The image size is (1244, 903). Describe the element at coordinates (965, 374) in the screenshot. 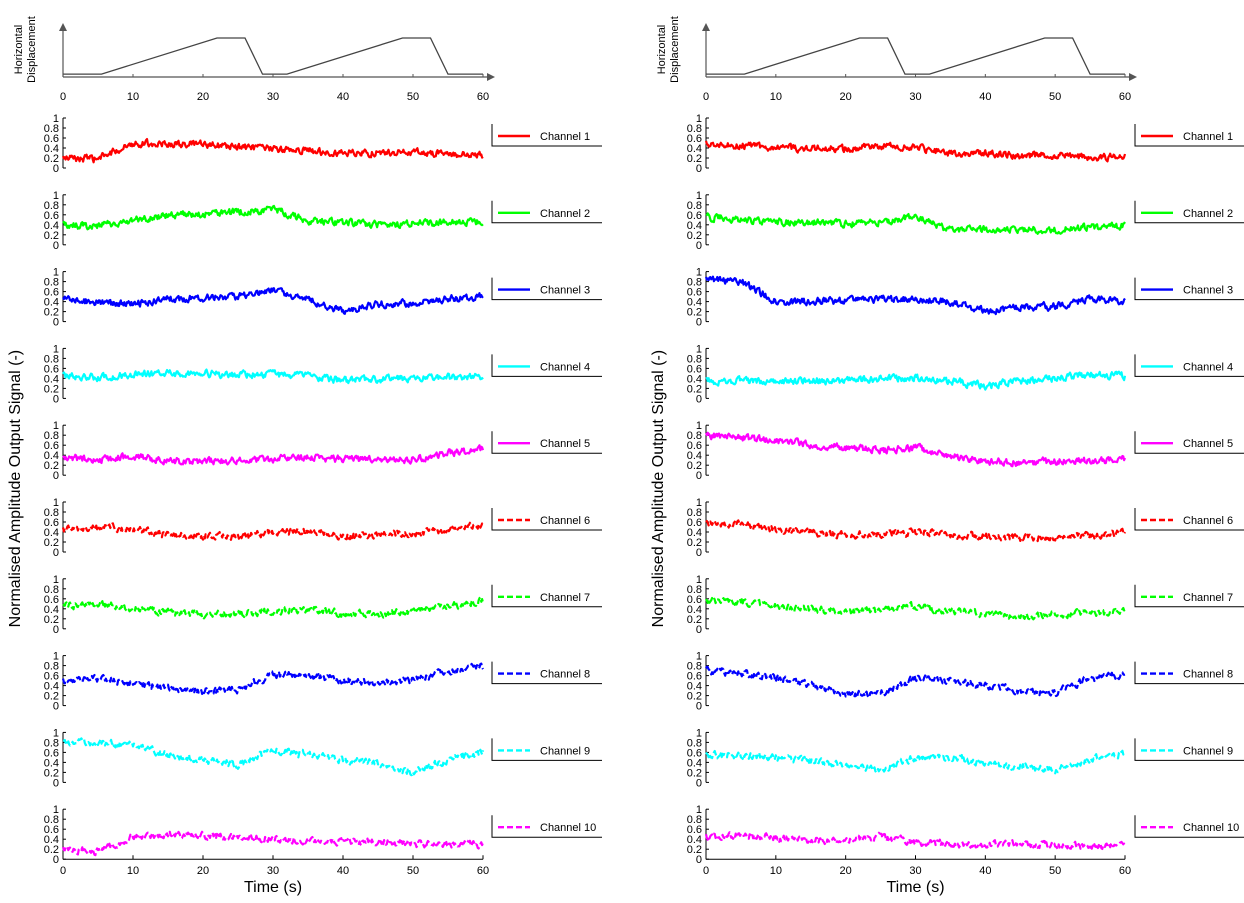

I see `channel-row: 00.20.40.60.81 Channel 4` at that location.